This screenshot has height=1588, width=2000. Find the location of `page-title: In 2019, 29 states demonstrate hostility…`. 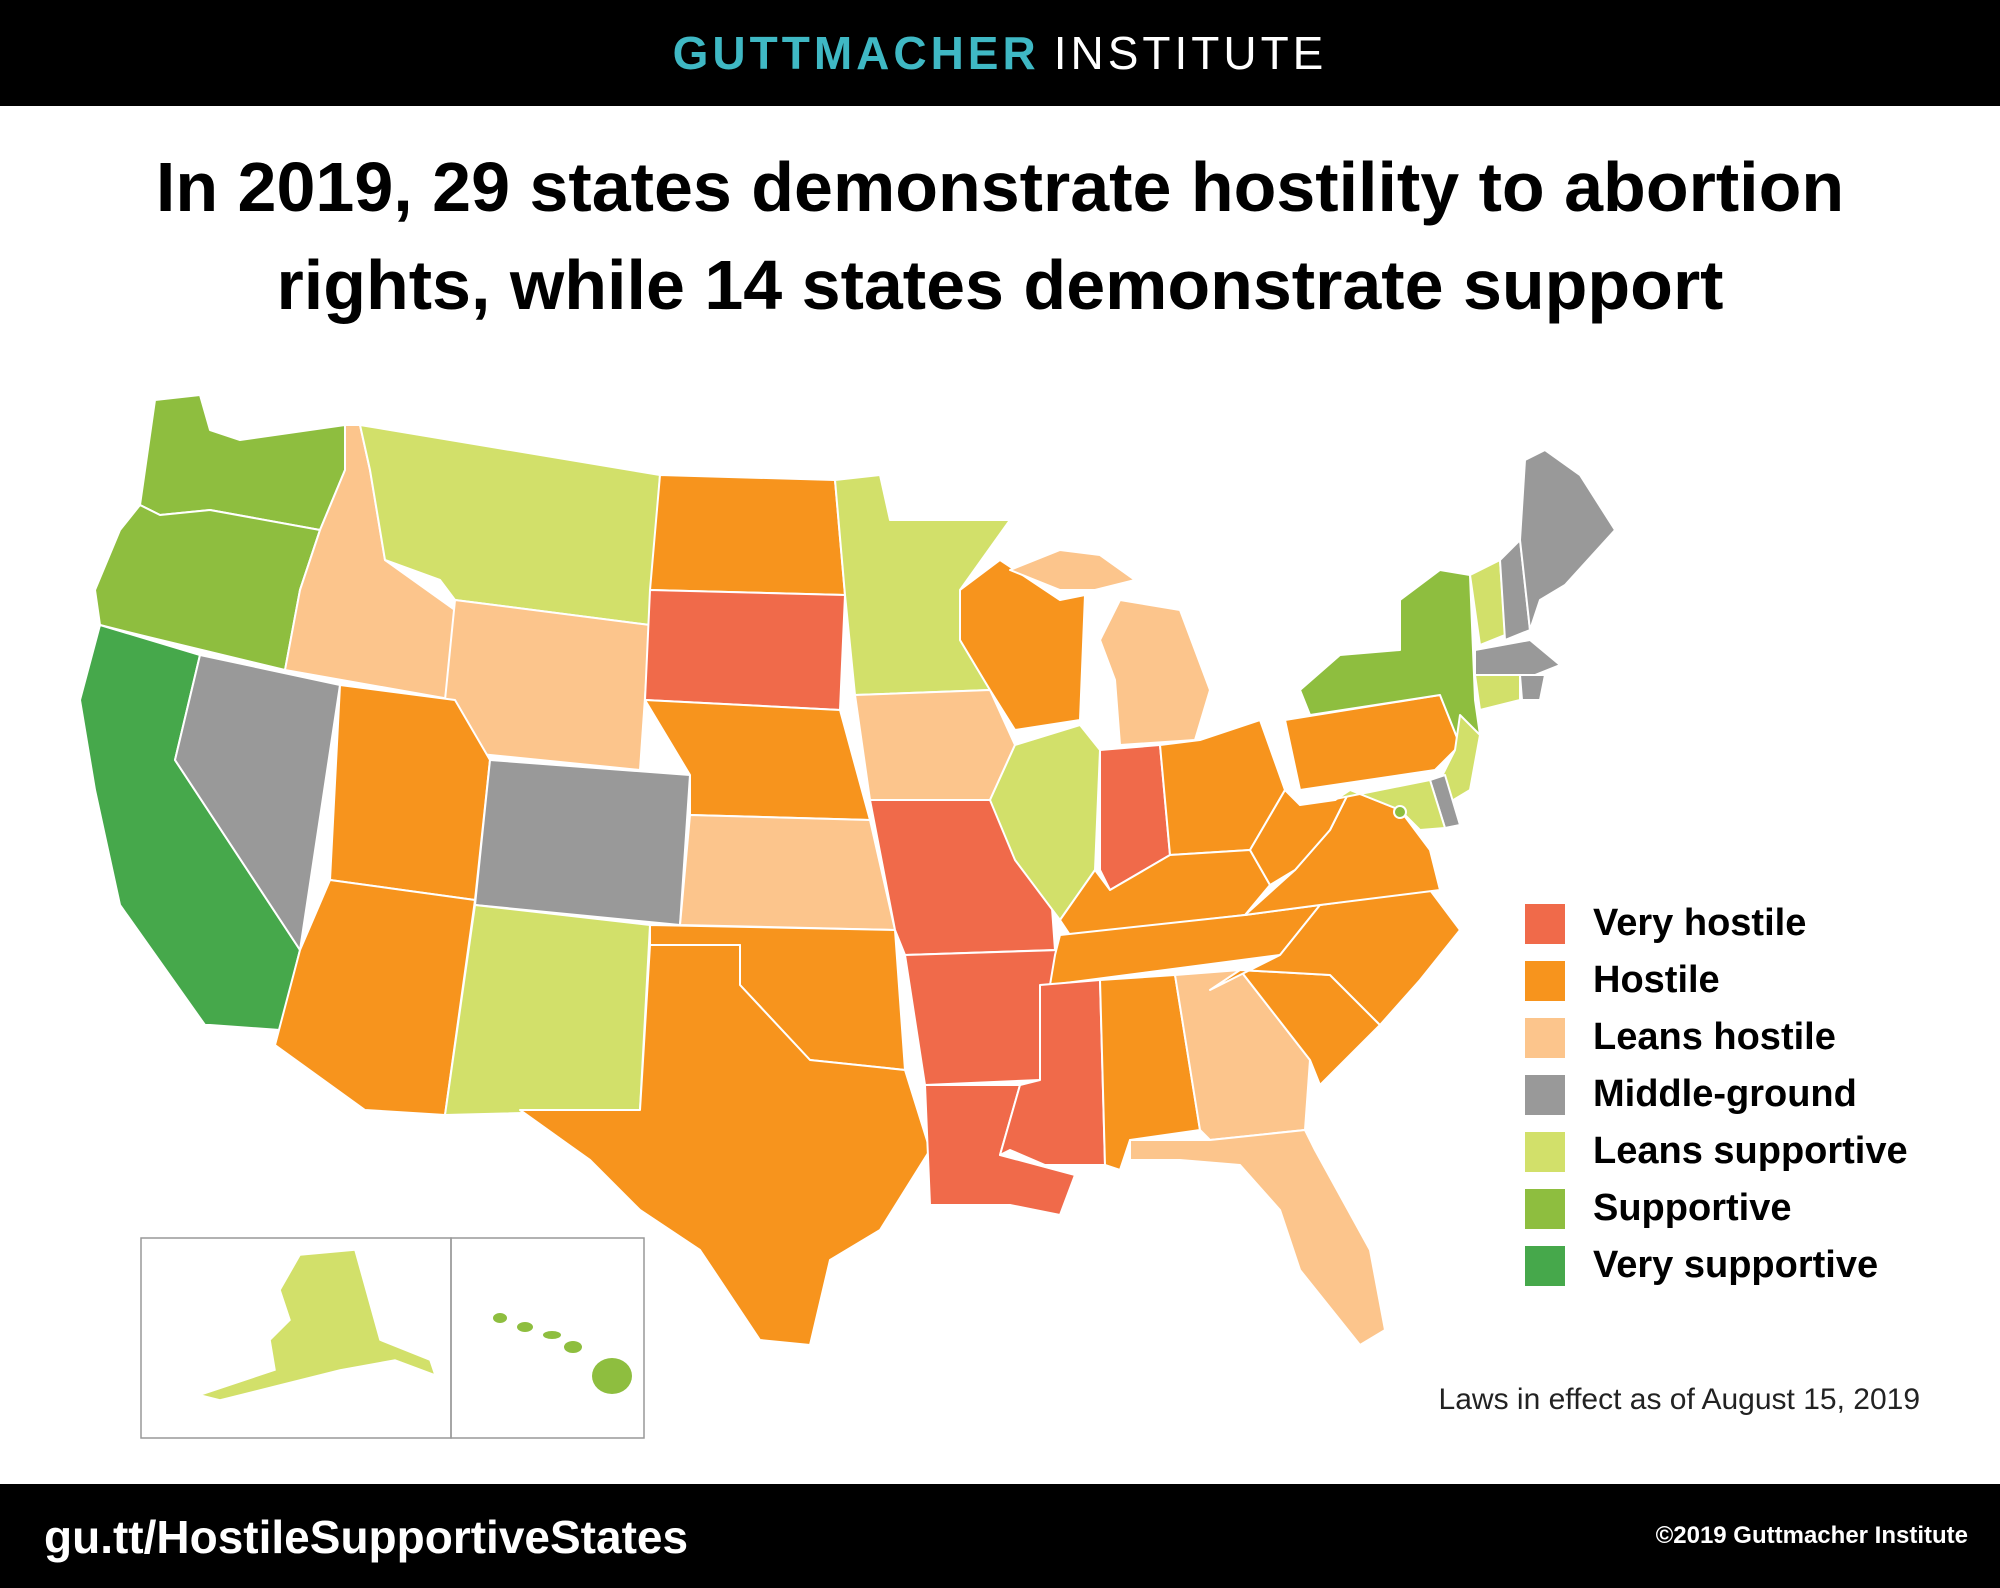

page-title: In 2019, 29 states demonstrate hostility… is located at coordinates (1000, 236).